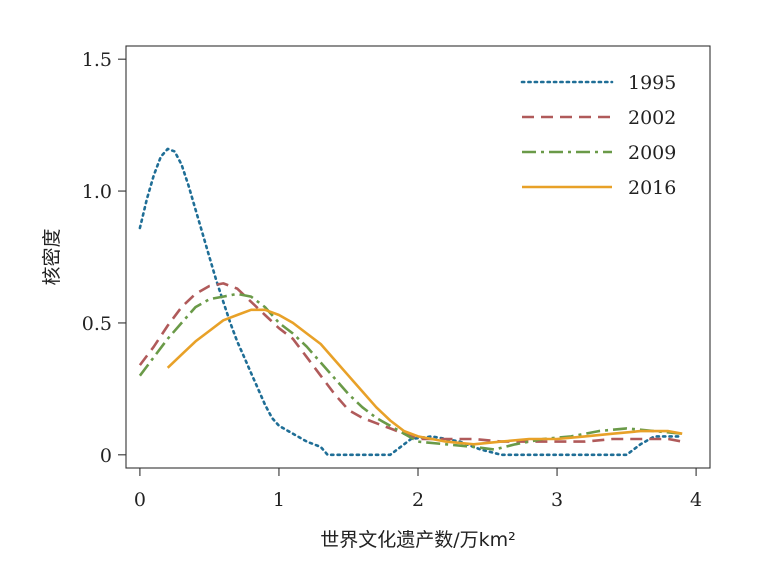  What do you see at coordinates (418, 540) in the screenshot?
I see `x-axis-title: 世界文化遗产数/万km²` at bounding box center [418, 540].